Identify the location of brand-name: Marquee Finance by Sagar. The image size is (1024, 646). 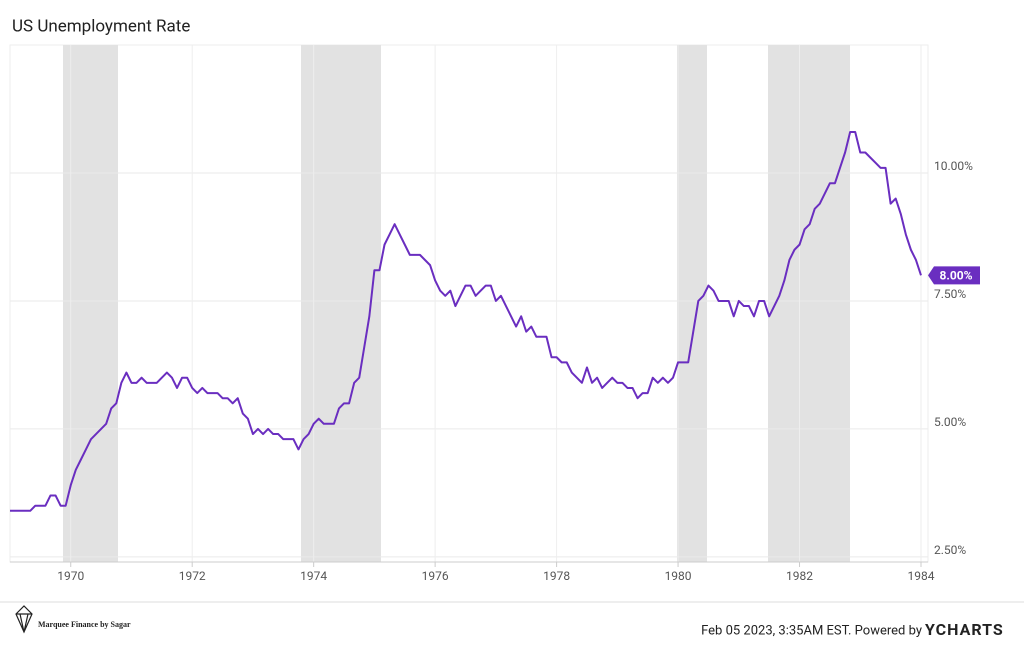
(84, 624).